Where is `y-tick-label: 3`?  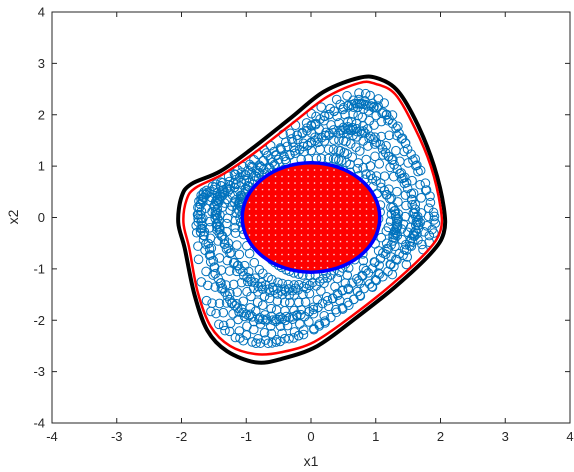
y-tick-label: 3 is located at coordinates (41, 63).